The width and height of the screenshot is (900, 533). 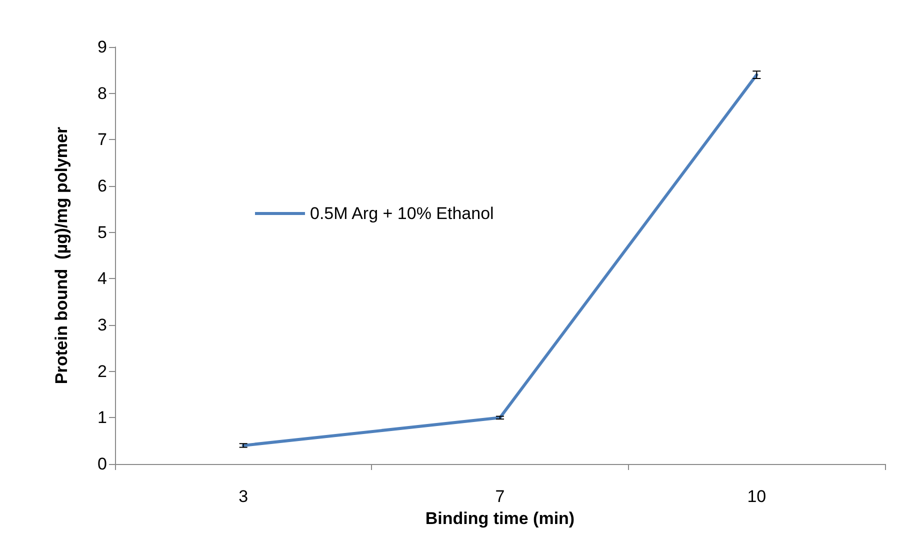 What do you see at coordinates (243, 496) in the screenshot?
I see `x-tick-label: 3` at bounding box center [243, 496].